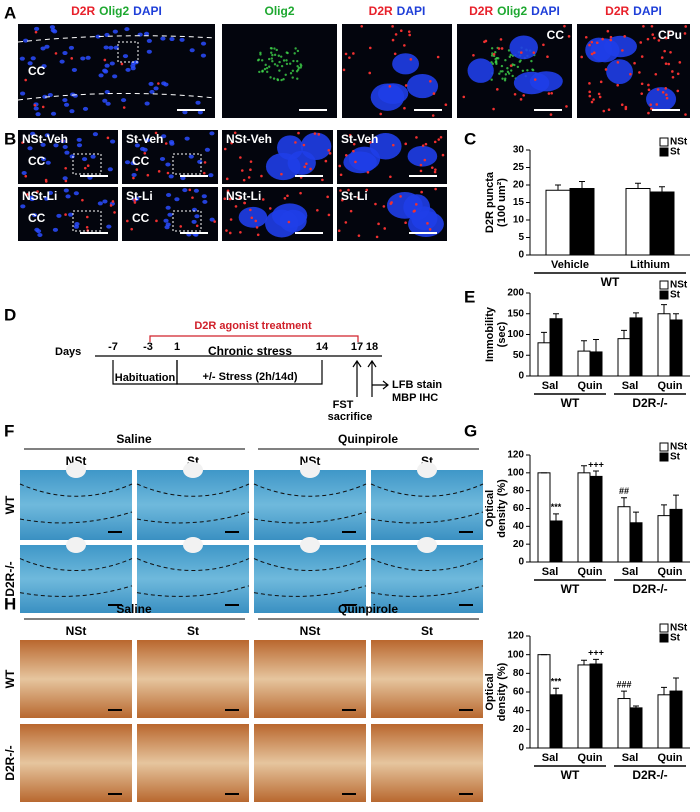 The height and width of the screenshot is (812, 700). I want to click on cc-boundary, so click(310, 591).